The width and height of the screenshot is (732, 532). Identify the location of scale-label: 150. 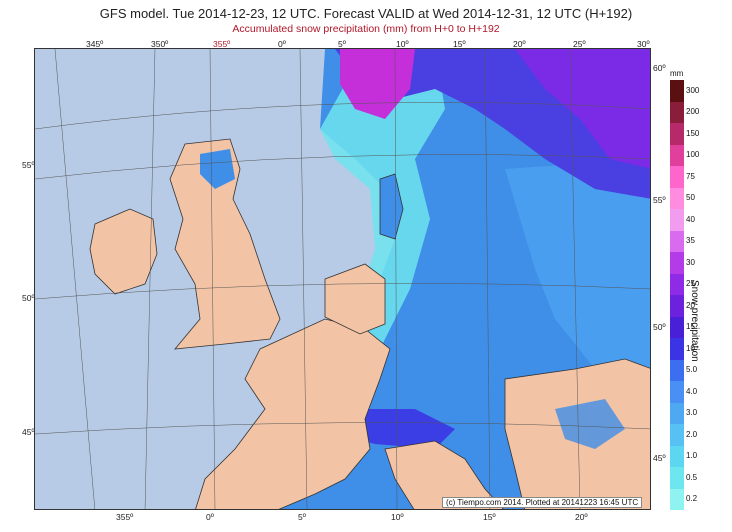
(693, 133).